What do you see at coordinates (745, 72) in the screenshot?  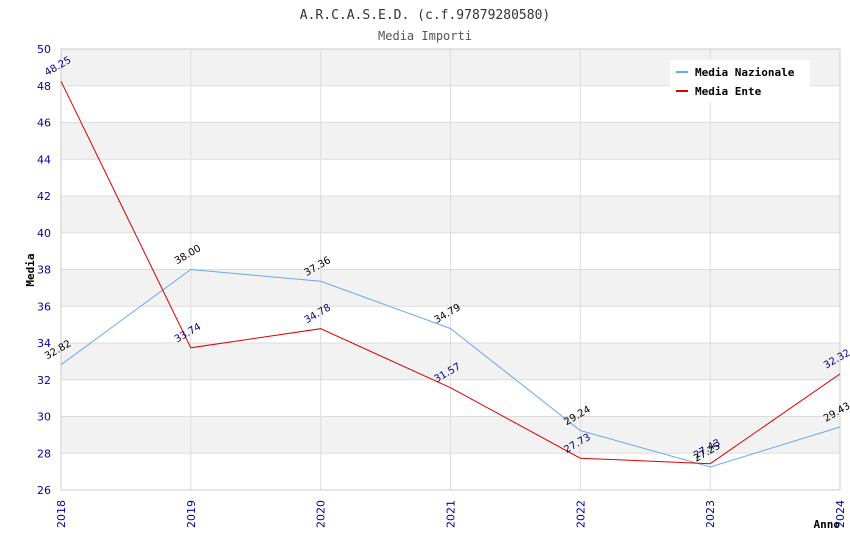 I see `legend-label: Media Nazionale` at bounding box center [745, 72].